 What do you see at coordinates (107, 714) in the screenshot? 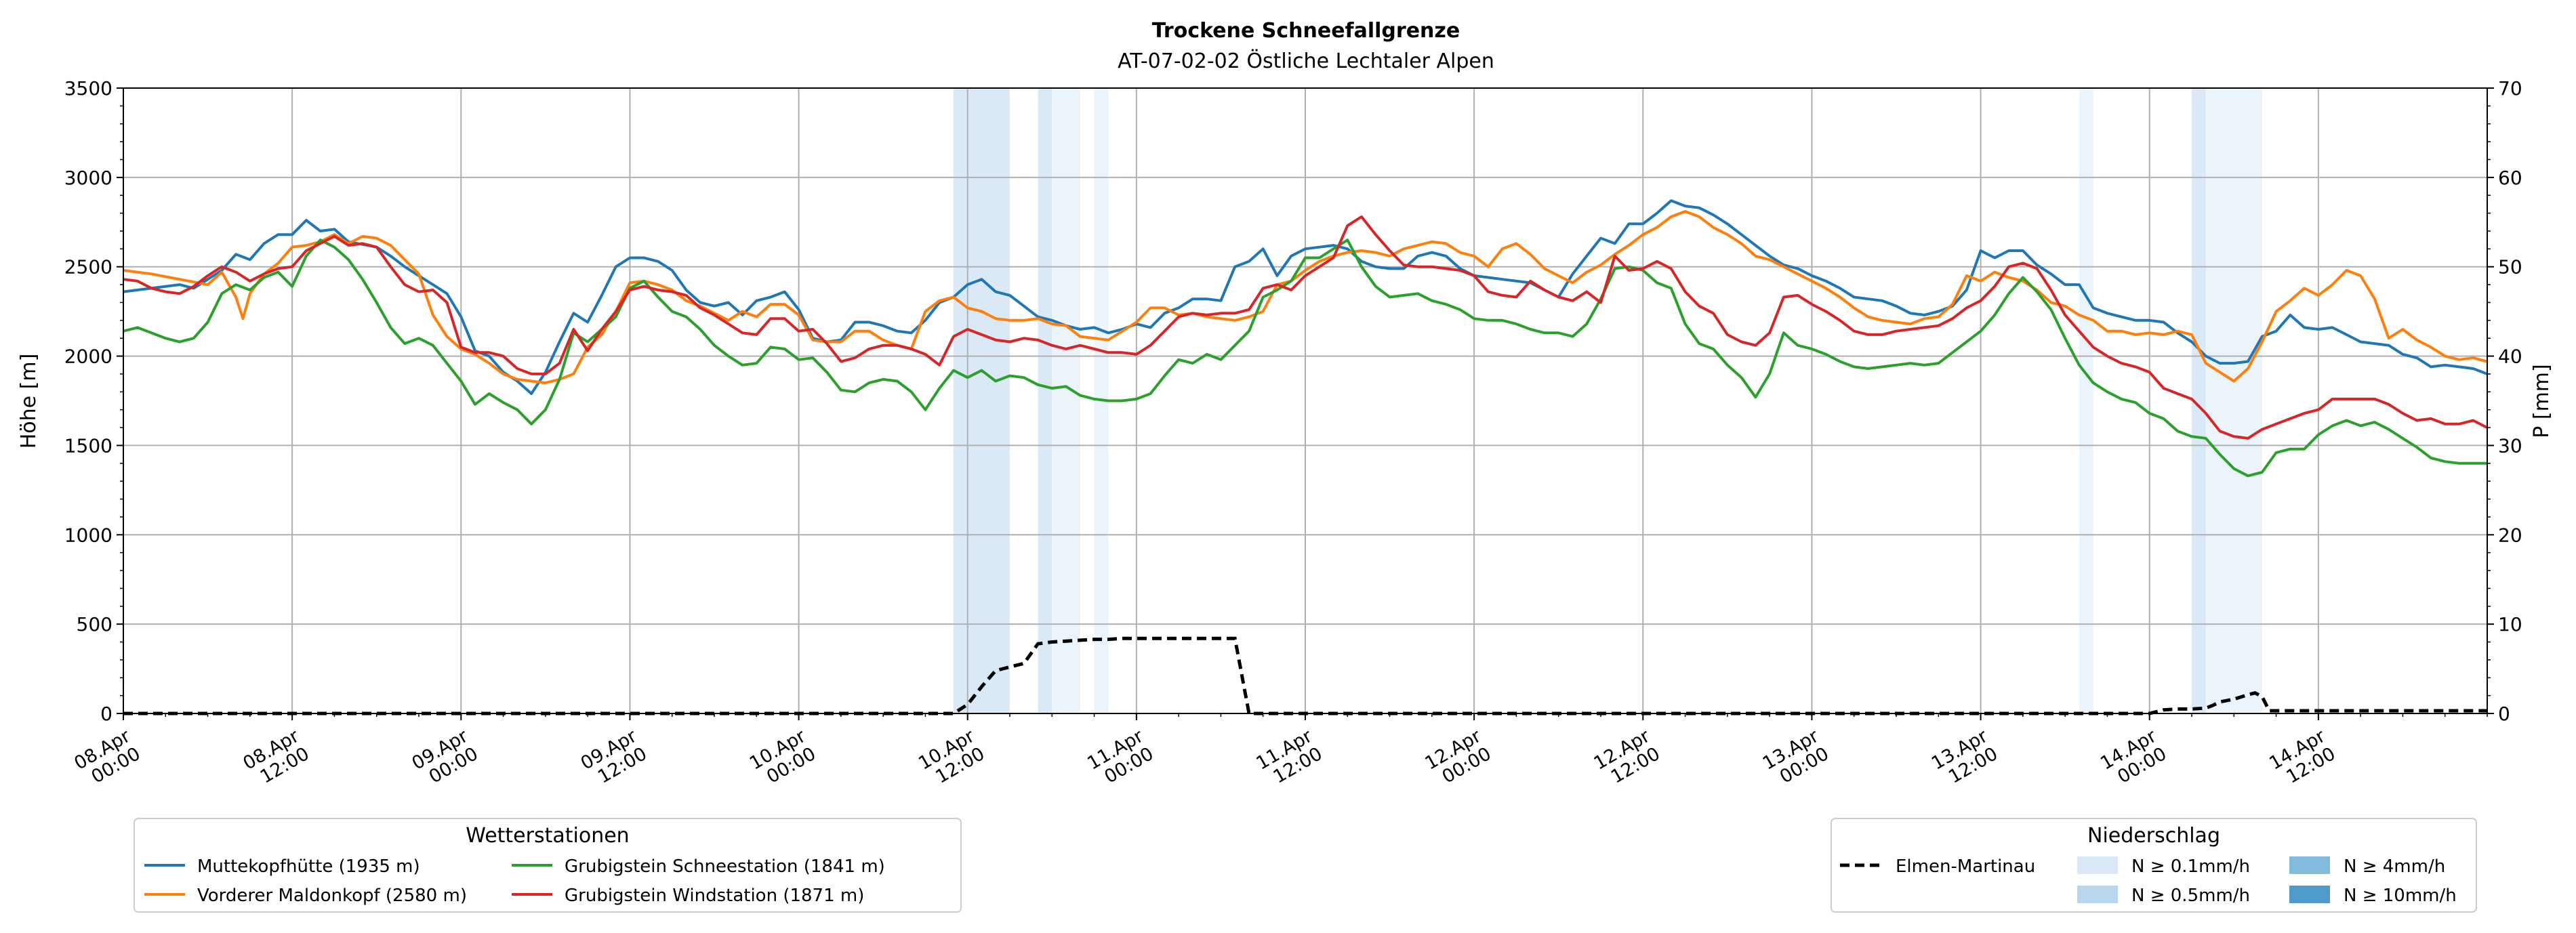
I see `y-tick-label-left: 0` at bounding box center [107, 714].